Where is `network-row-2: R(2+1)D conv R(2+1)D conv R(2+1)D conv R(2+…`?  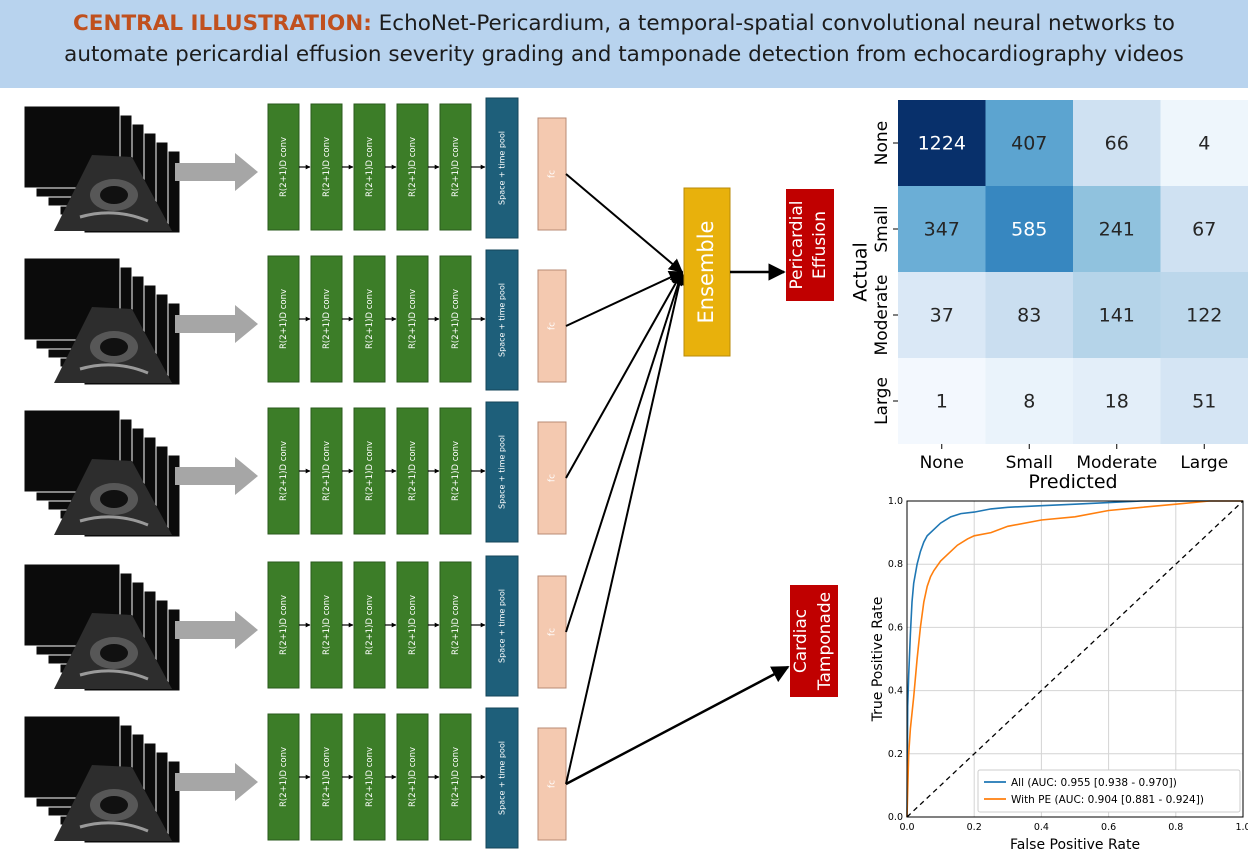
network-row-2: R(2+1)D conv R(2+1)D conv R(2+1)D conv R(2+… is located at coordinates (417, 320).